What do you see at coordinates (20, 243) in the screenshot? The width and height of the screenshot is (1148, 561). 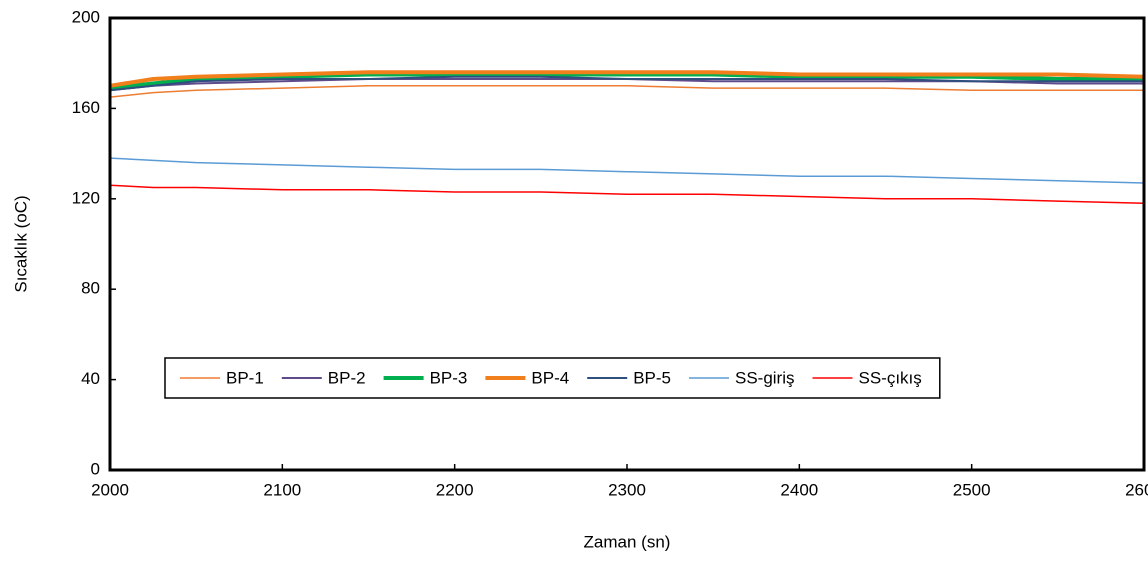 I see `y-axis-title: Sıcaklık (oC)` at bounding box center [20, 243].